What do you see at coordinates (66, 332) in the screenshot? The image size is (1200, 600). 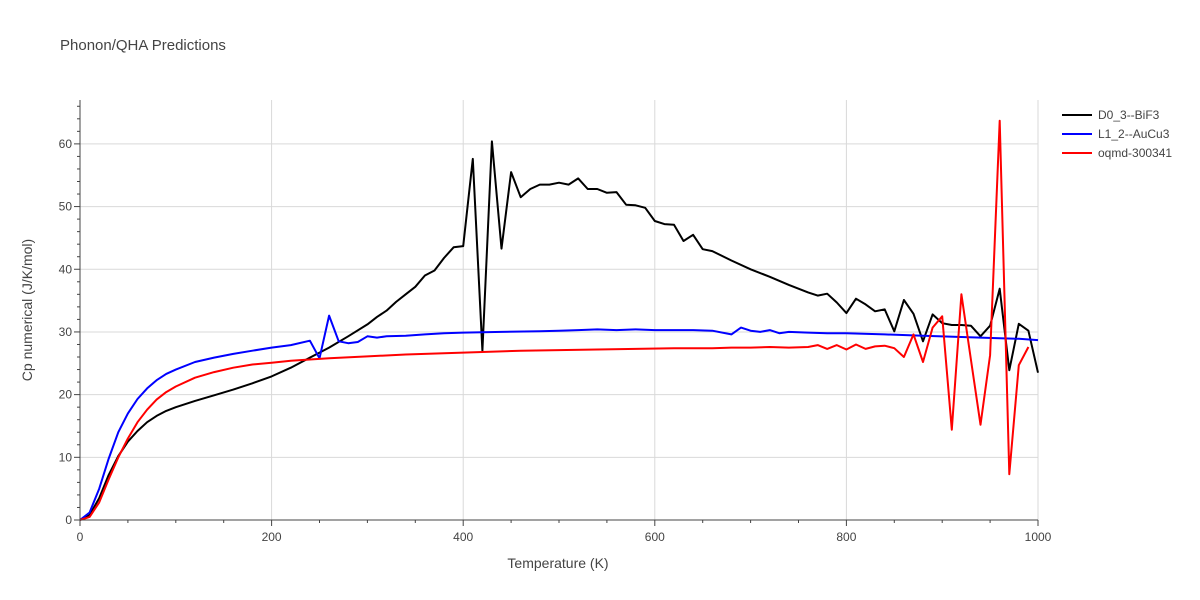 I see `y-tick-label: 30` at bounding box center [66, 332].